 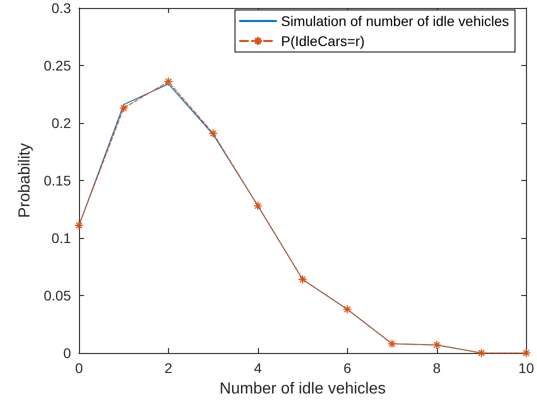 I want to click on y-tick-label: 0.25, so click(x=58, y=66).